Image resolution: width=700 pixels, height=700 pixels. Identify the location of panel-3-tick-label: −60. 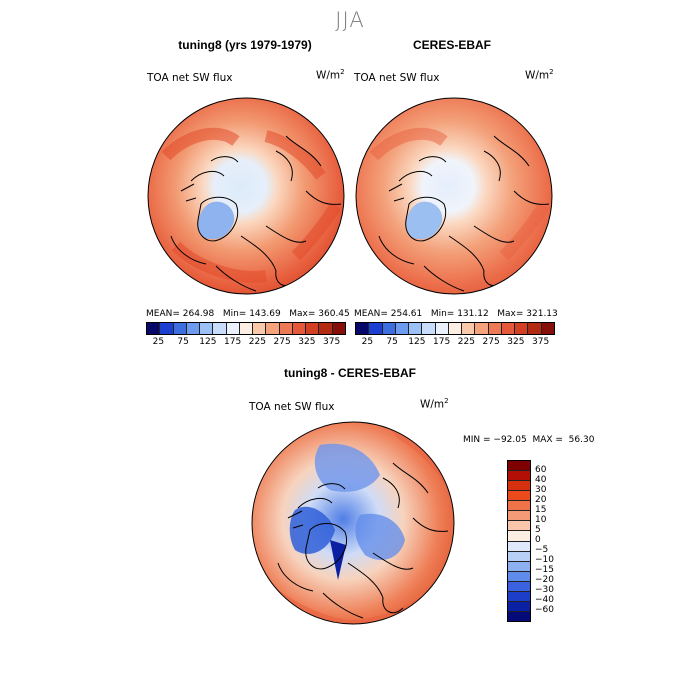
(544, 610).